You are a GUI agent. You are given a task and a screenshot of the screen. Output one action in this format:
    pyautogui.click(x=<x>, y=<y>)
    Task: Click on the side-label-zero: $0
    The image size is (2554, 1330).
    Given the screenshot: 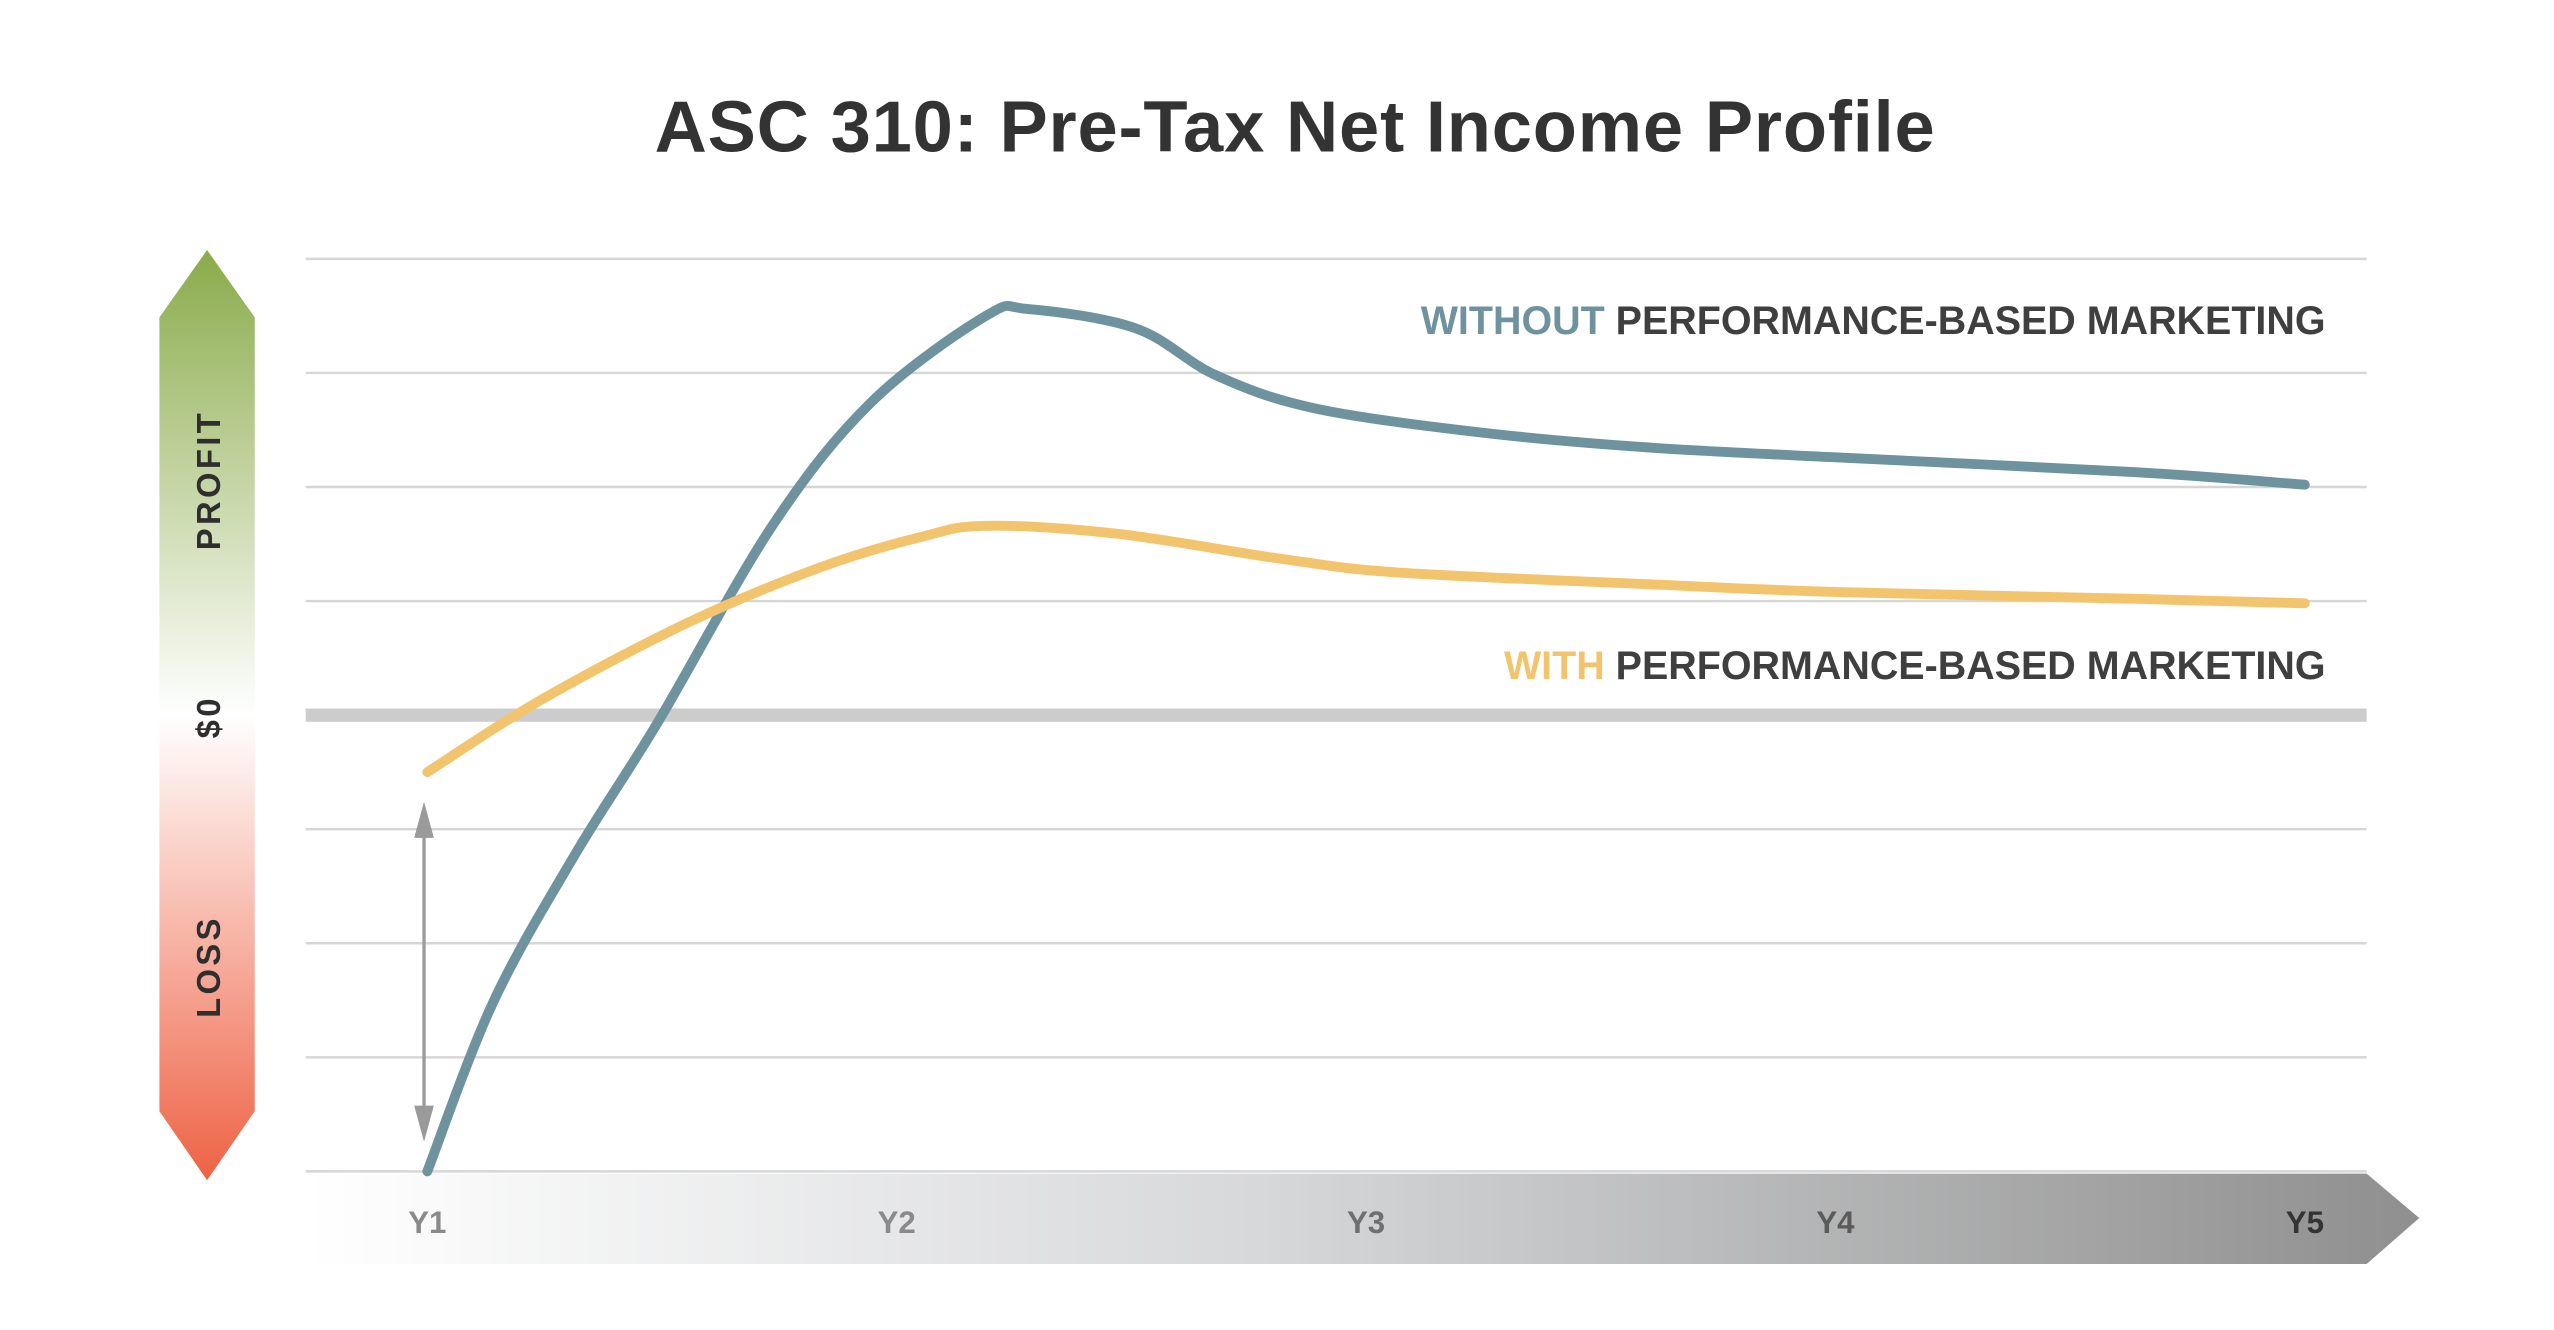 What is the action you would take?
    pyautogui.click(x=208, y=716)
    